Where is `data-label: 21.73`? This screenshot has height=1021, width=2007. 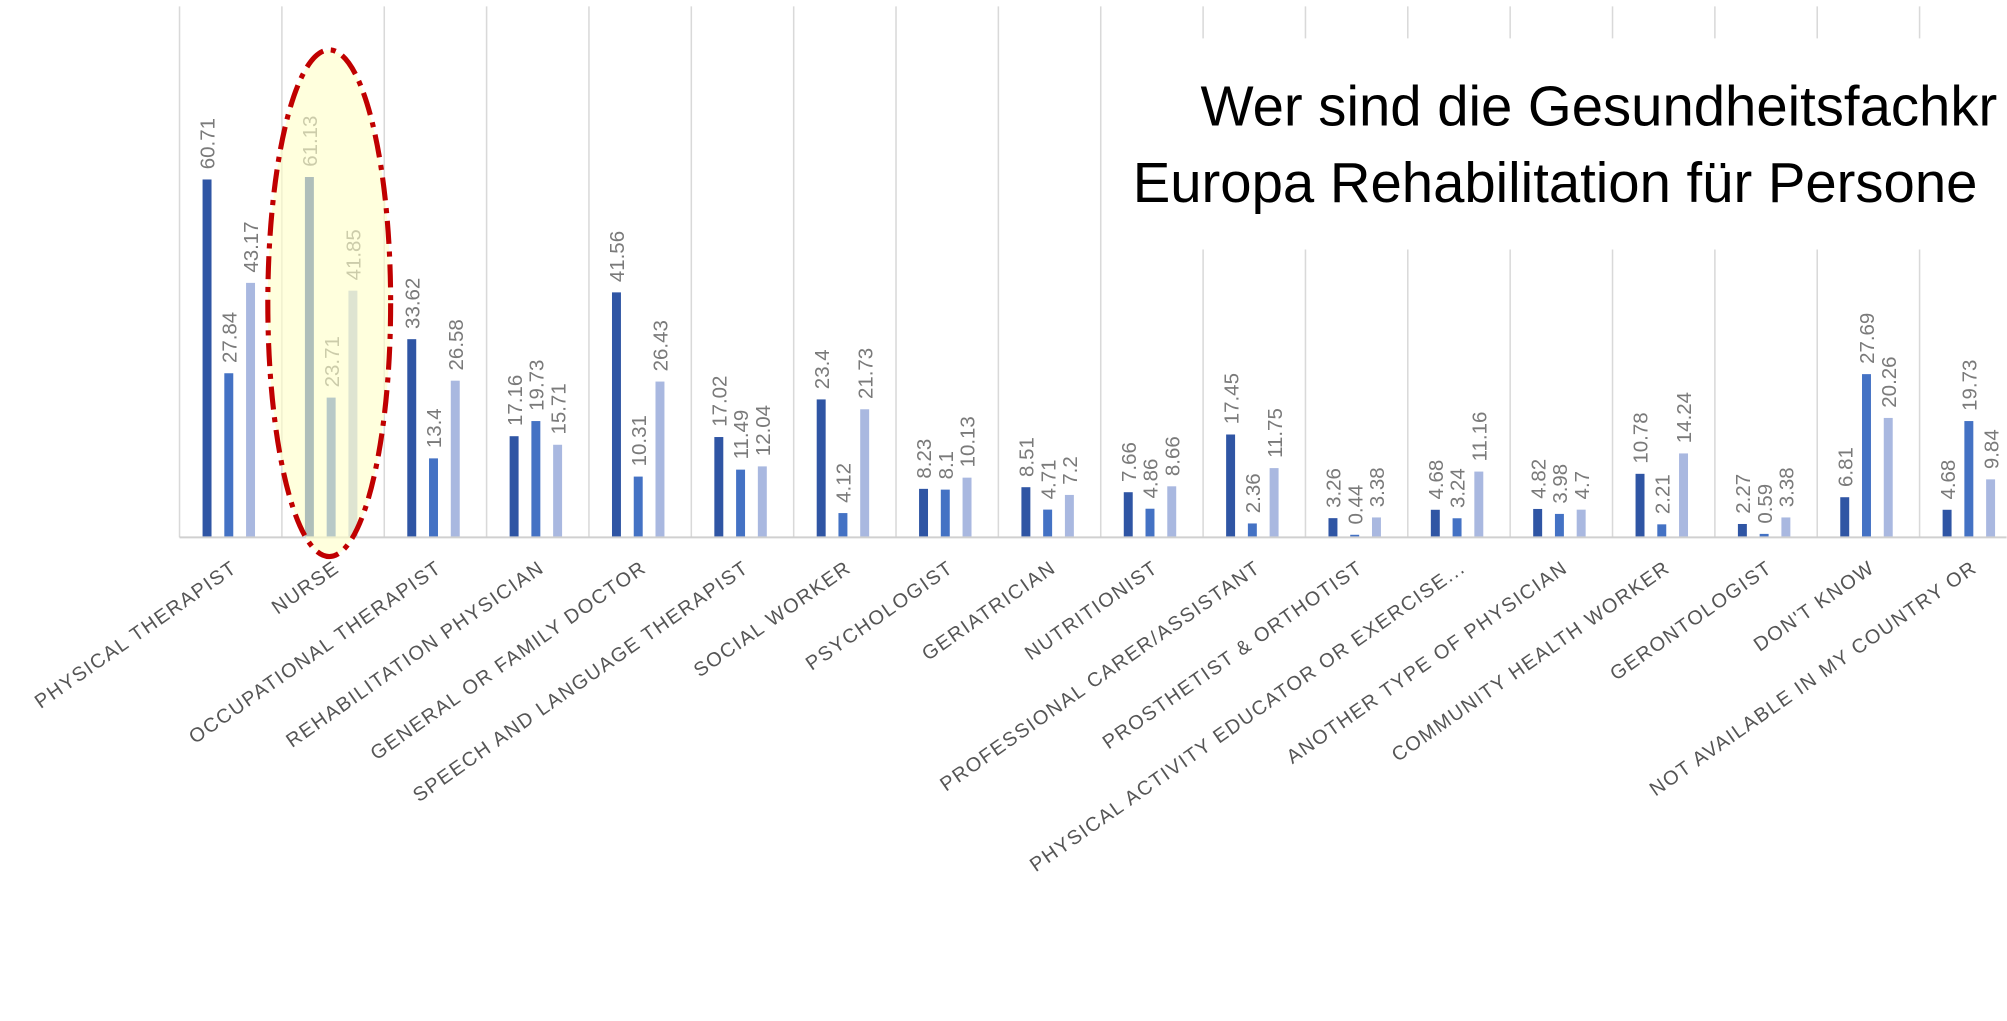
data-label: 21.73 is located at coordinates (865, 373).